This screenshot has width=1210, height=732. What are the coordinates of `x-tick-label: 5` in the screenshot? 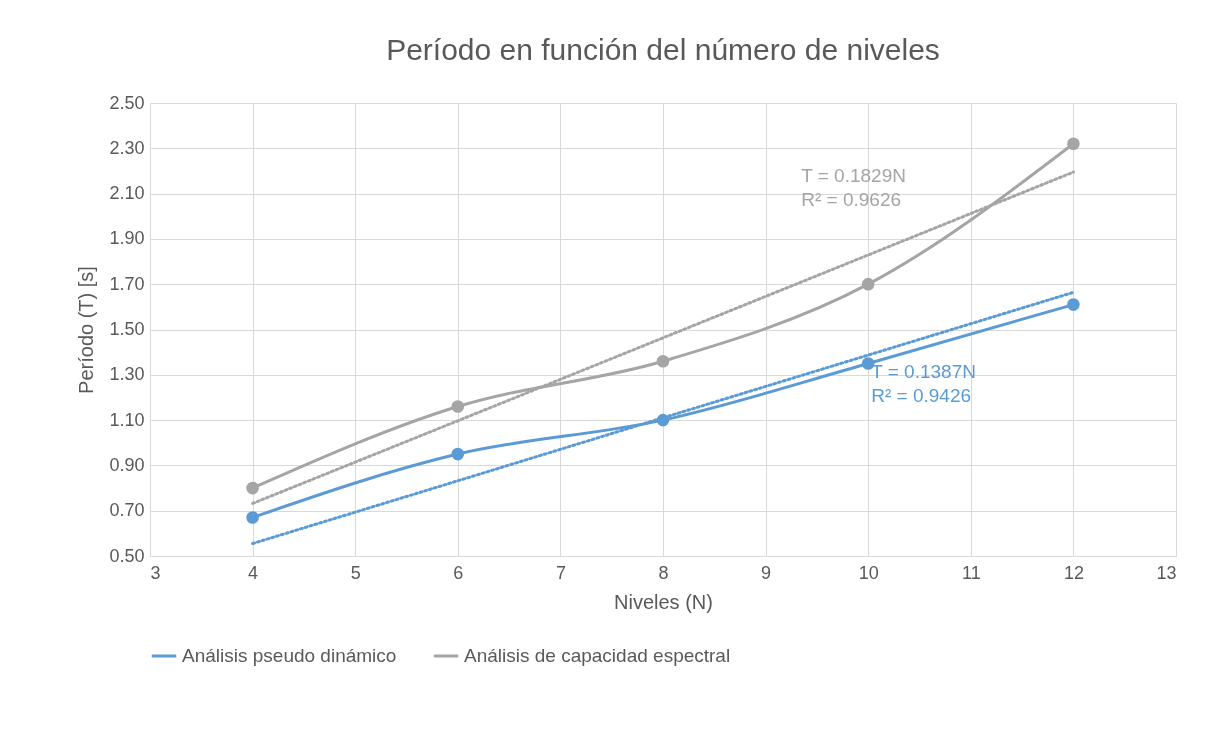 It's located at (355, 572).